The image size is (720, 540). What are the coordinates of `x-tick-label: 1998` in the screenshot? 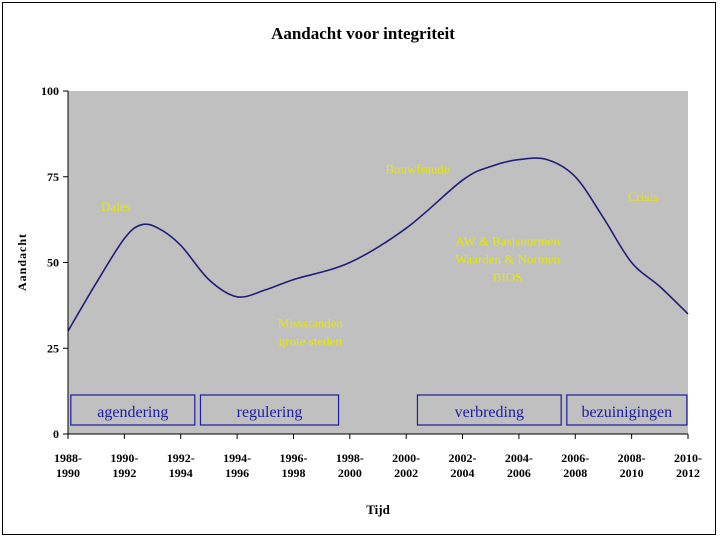 It's located at (293, 473).